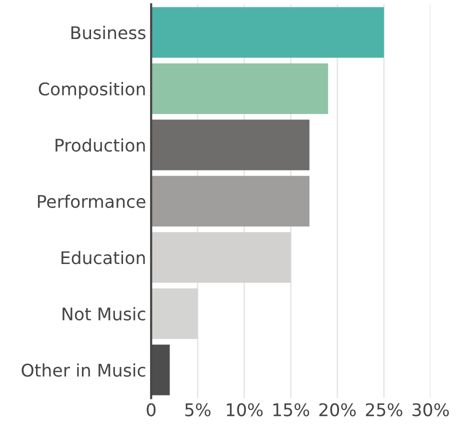 The width and height of the screenshot is (458, 428). What do you see at coordinates (384, 409) in the screenshot?
I see `x-tick-label: 25%` at bounding box center [384, 409].